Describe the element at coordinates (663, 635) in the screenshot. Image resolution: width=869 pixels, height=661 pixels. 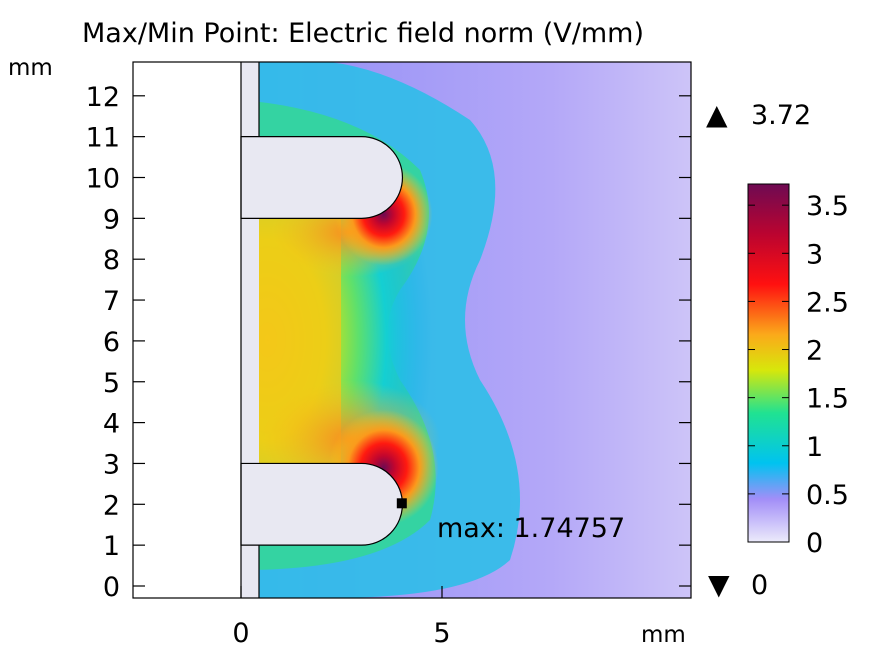
I see `x-unit-label: mm` at that location.